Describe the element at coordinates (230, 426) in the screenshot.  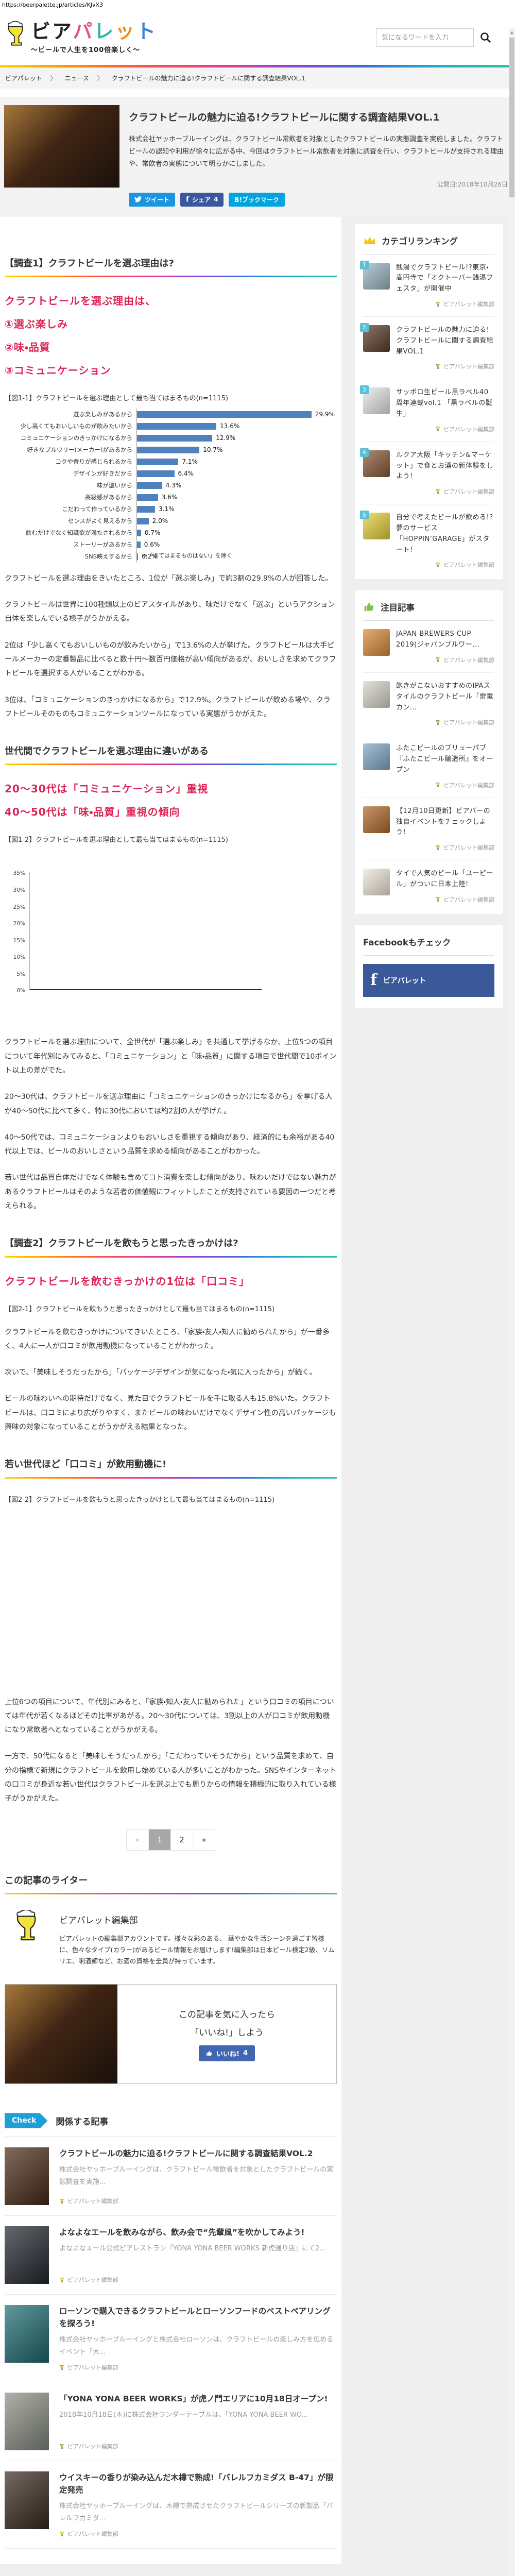
I see `bar-value: 13.6%` at that location.